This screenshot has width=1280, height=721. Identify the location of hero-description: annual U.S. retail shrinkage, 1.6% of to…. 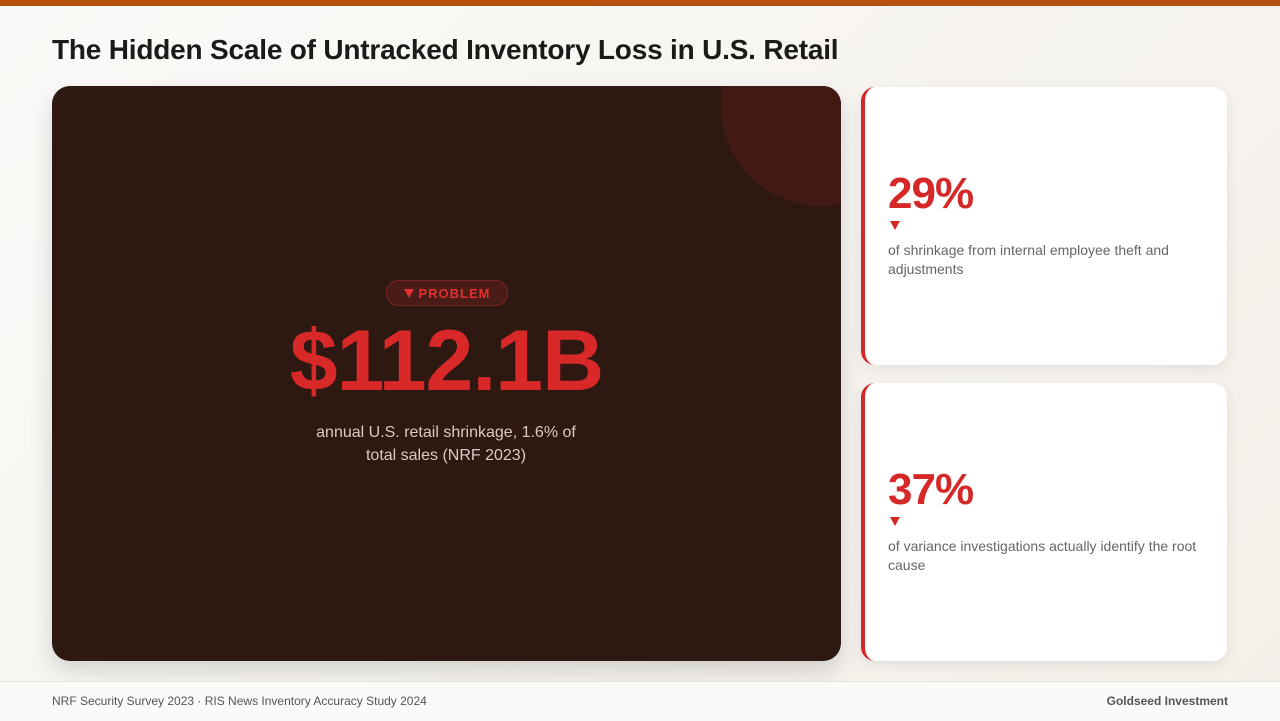
(446, 444).